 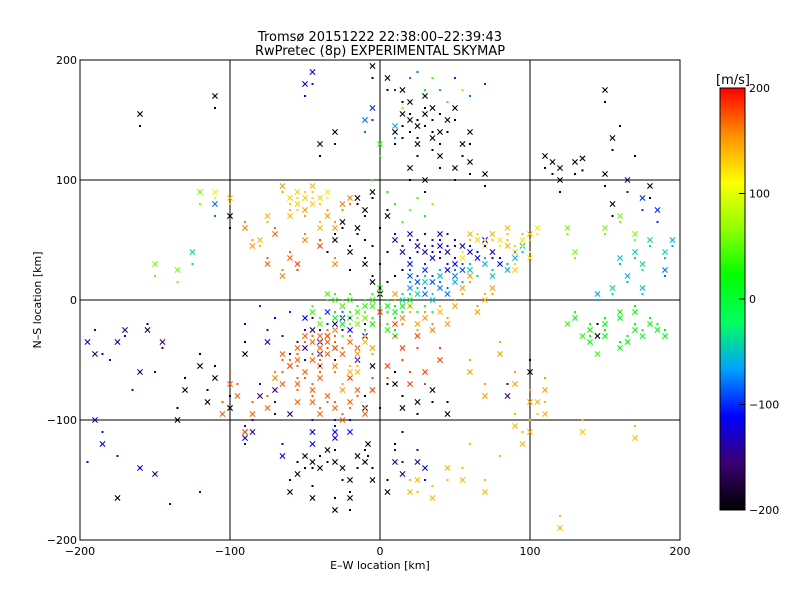 What do you see at coordinates (379, 37) in the screenshot?
I see `chart-title: Tromsø 20151222 22:38:00–22:39:43` at bounding box center [379, 37].